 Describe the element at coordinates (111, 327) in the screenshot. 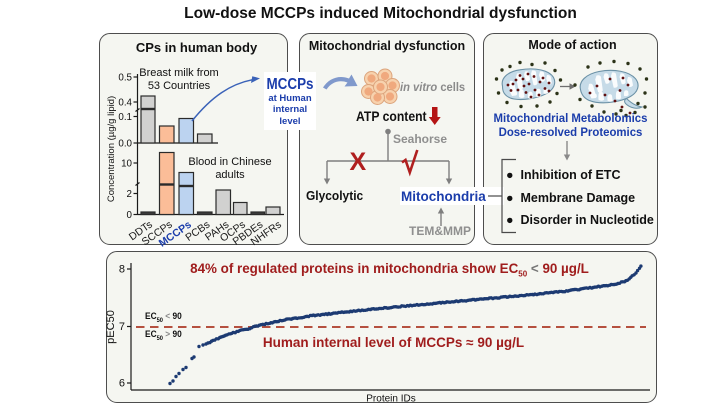

I see `svg-text: pEC50` at that location.